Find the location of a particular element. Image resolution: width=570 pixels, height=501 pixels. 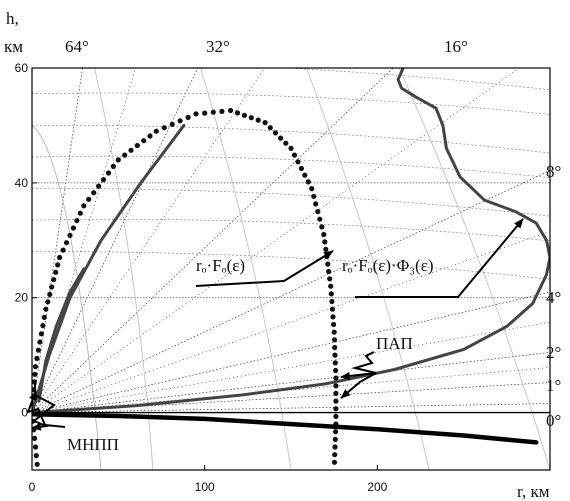

y-tick-label-3: 60 is located at coordinates (22, 68).